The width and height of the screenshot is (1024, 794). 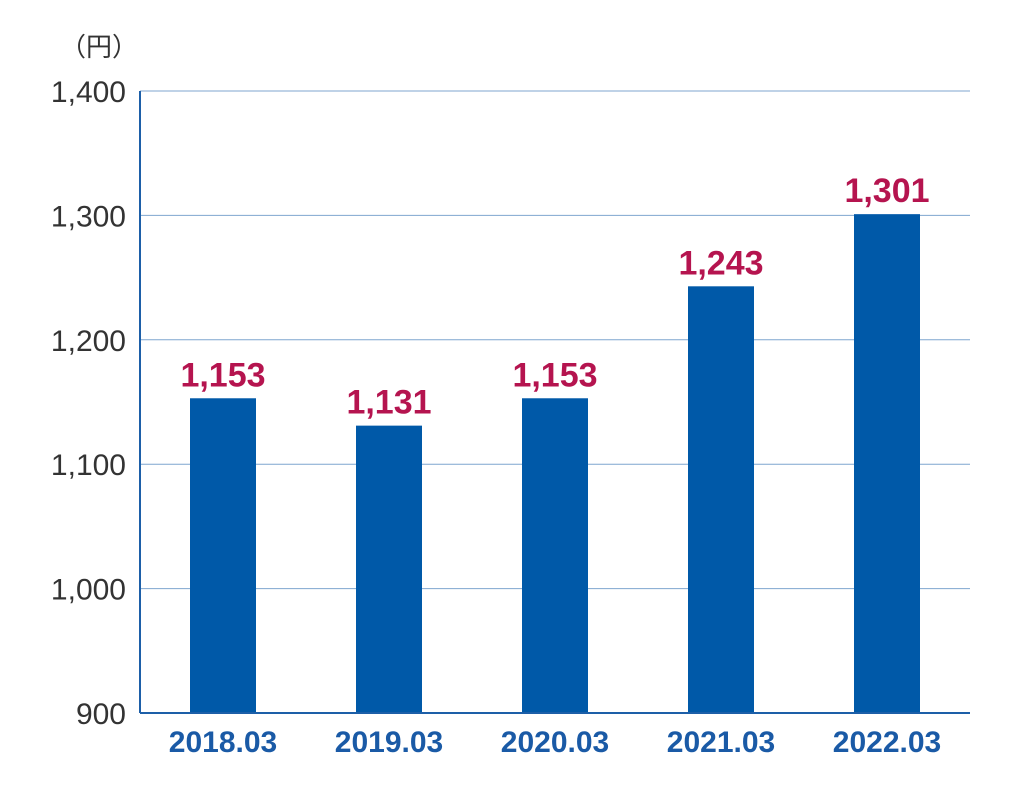 What do you see at coordinates (88, 216) in the screenshot?
I see `y-tick-label: 1,300` at bounding box center [88, 216].